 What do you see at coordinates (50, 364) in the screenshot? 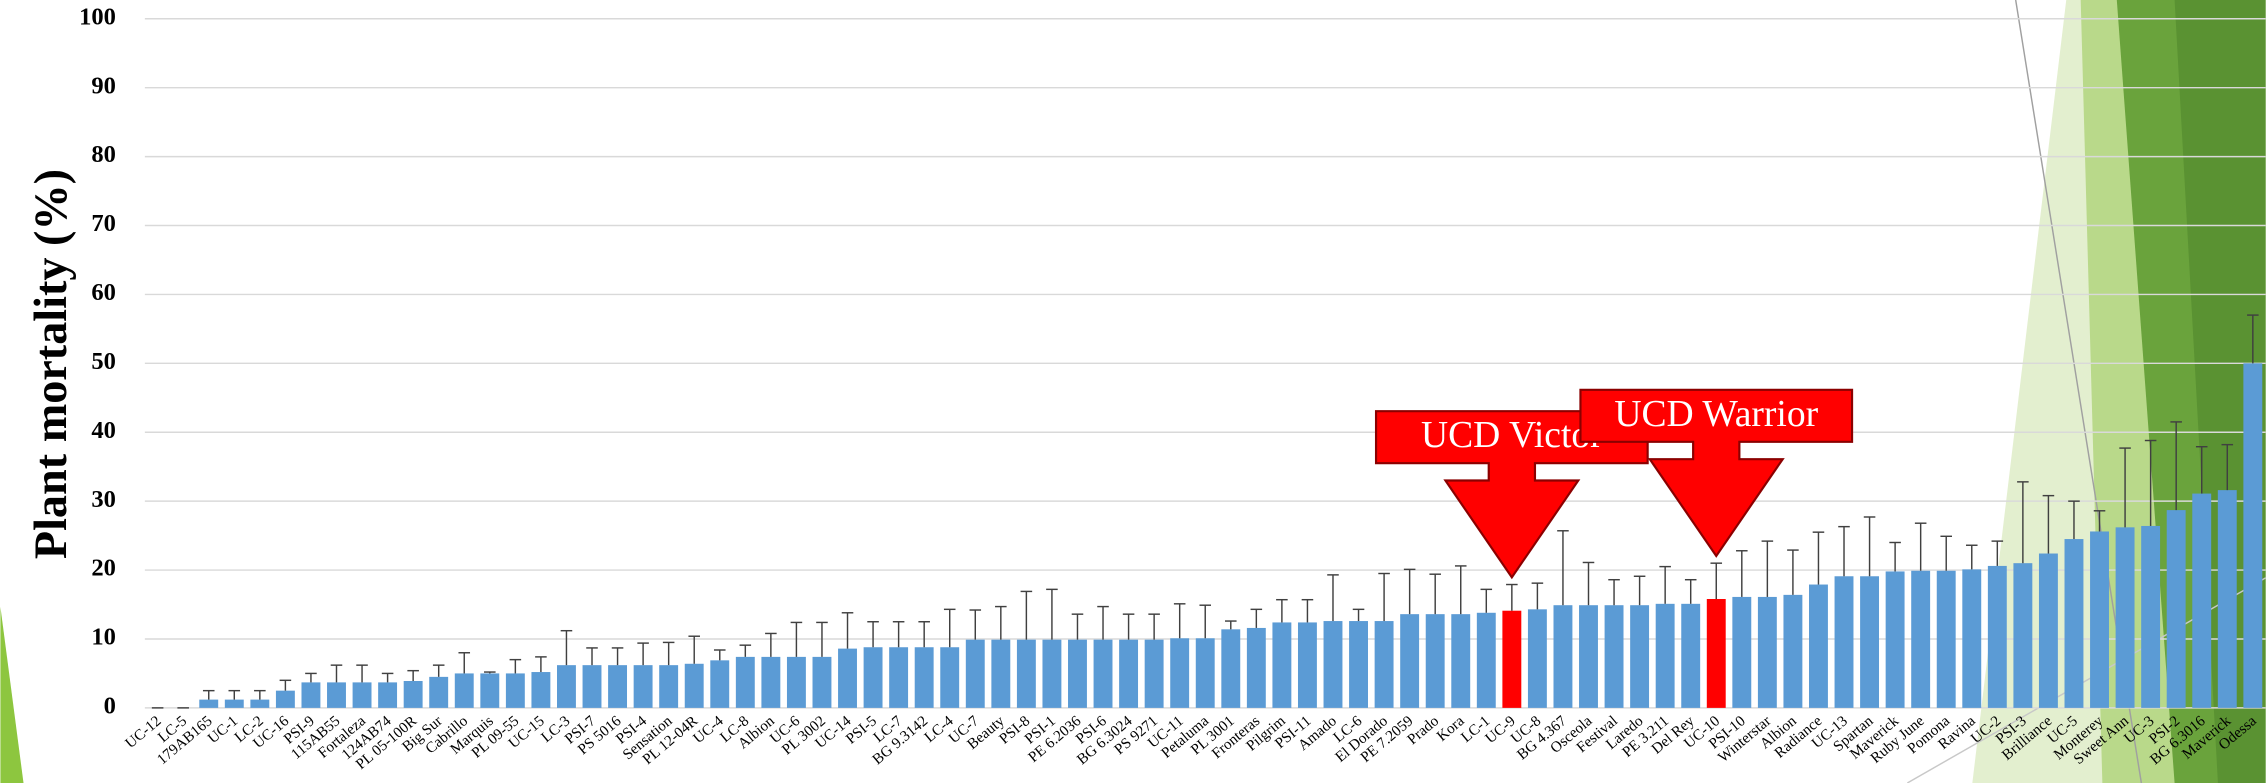
I see `y-axis-title: Plant mortality (%)` at bounding box center [50, 364].